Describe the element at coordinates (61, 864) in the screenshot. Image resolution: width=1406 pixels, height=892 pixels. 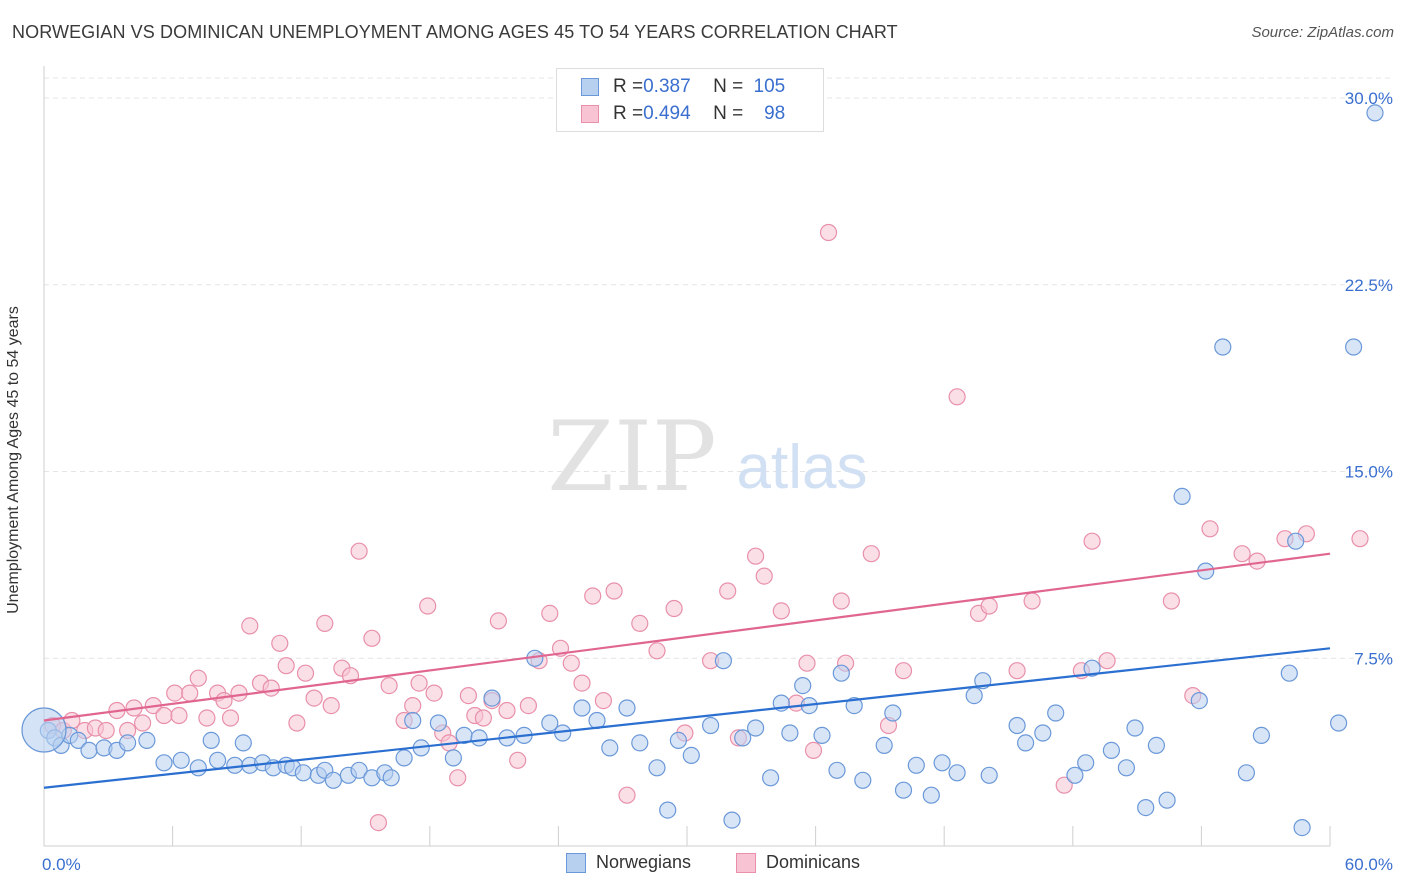
I see `x-tick-label: 0.0%` at that location.